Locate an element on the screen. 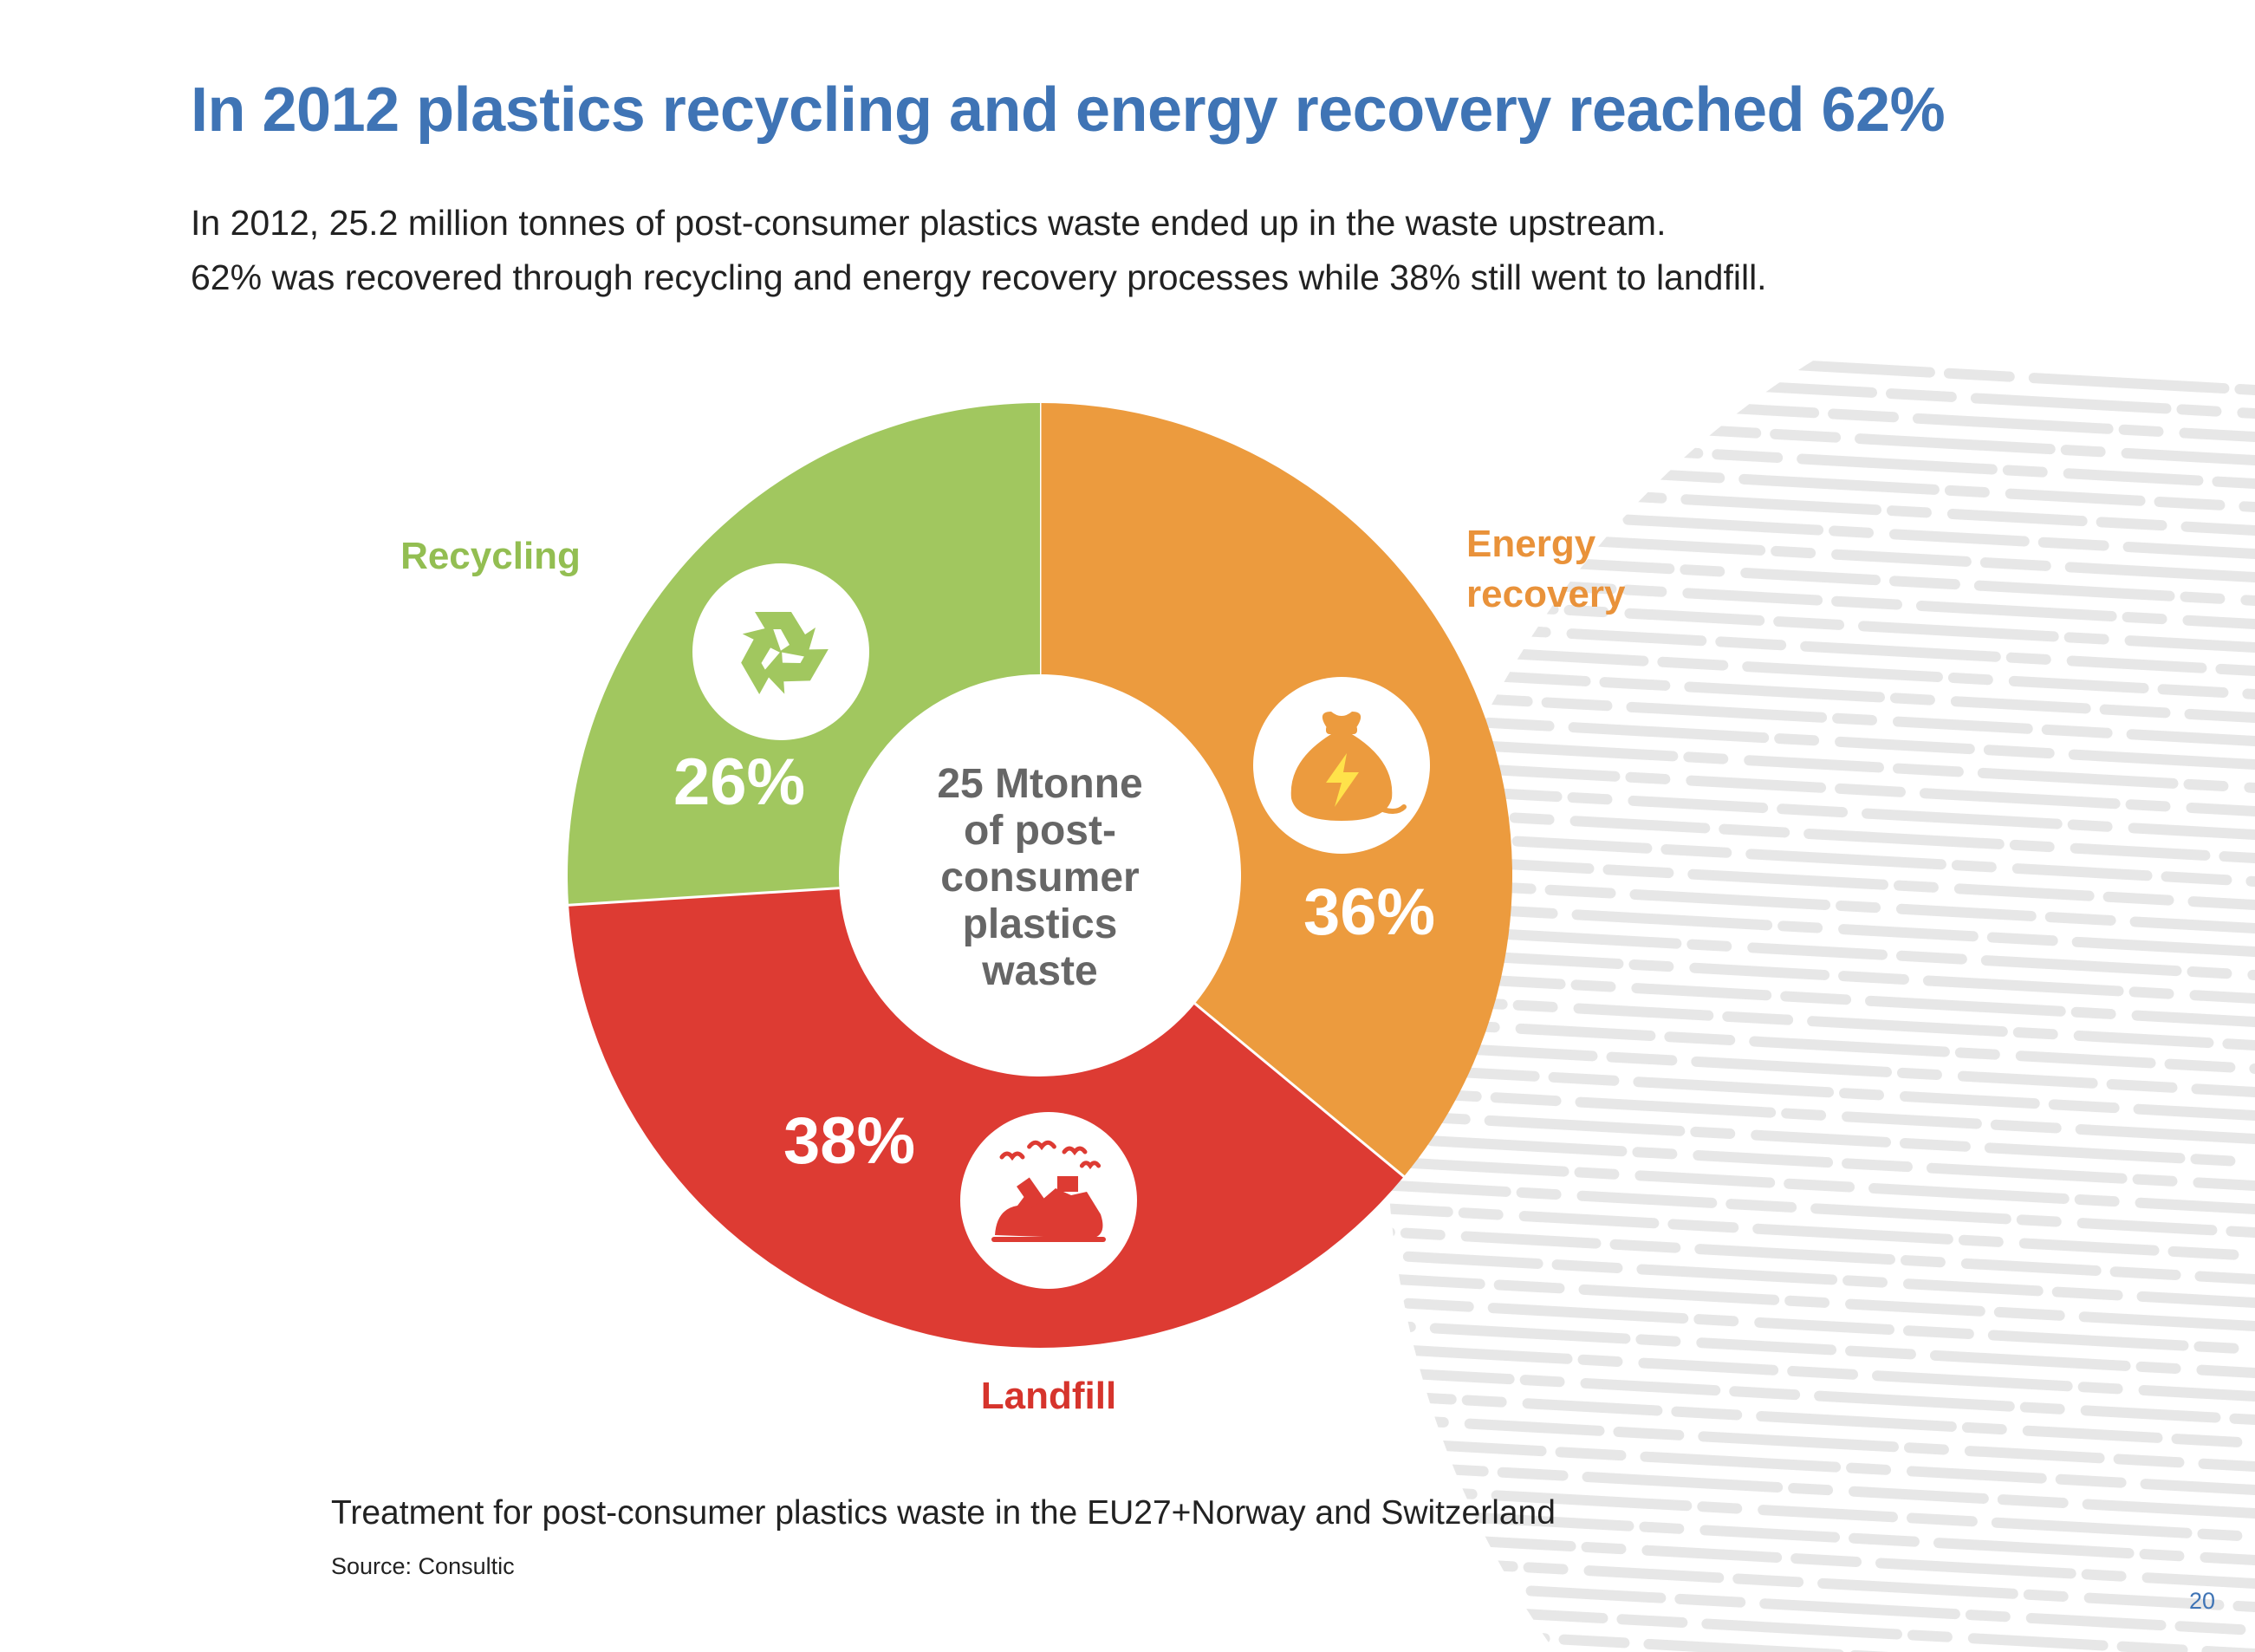 The height and width of the screenshot is (1652, 2255). page-number: 20 is located at coordinates (2202, 1601).